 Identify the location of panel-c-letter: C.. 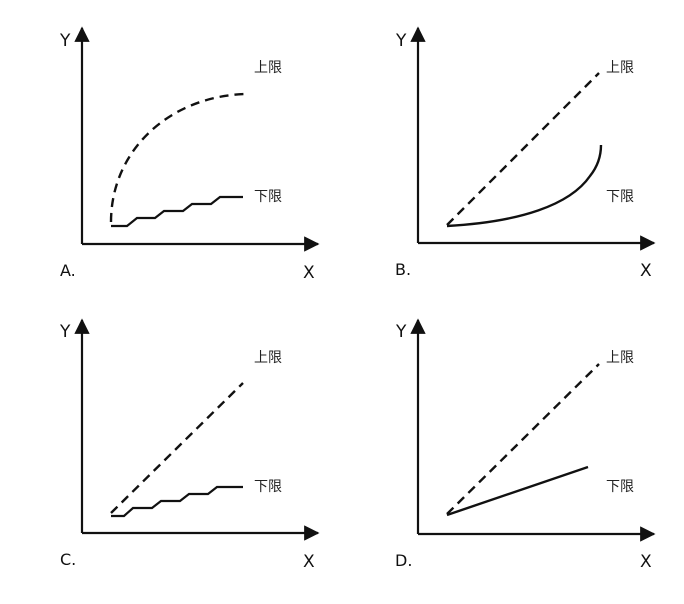
(68, 559).